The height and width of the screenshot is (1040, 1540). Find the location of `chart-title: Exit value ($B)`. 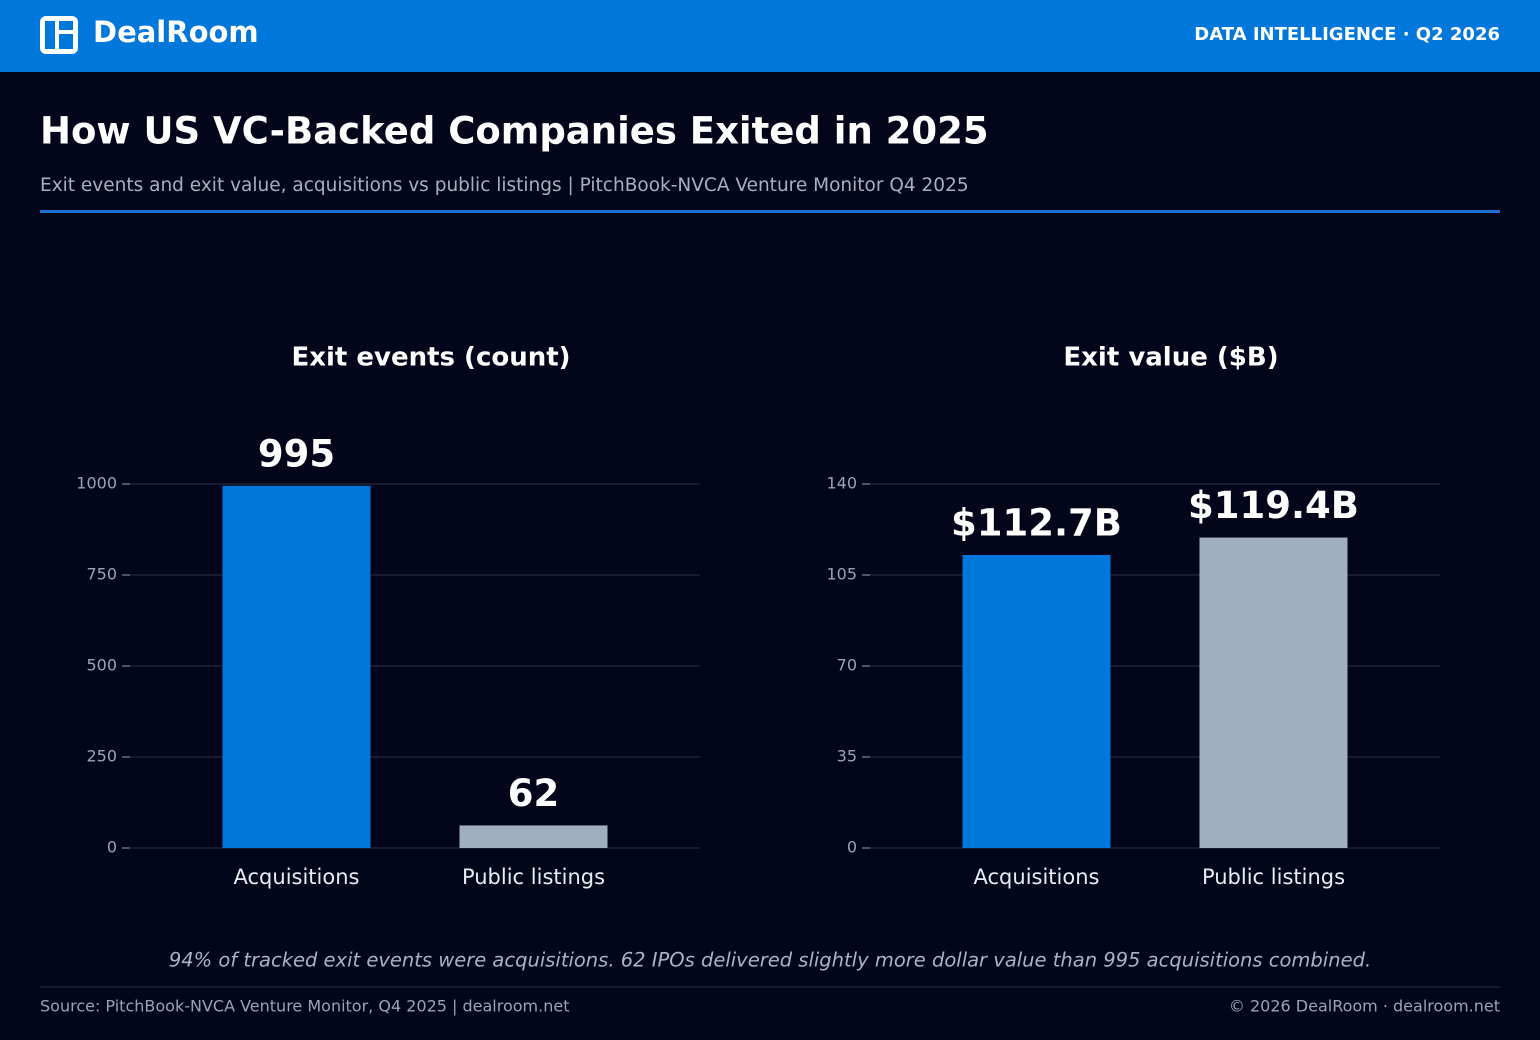

chart-title: Exit value ($B) is located at coordinates (1170, 358).